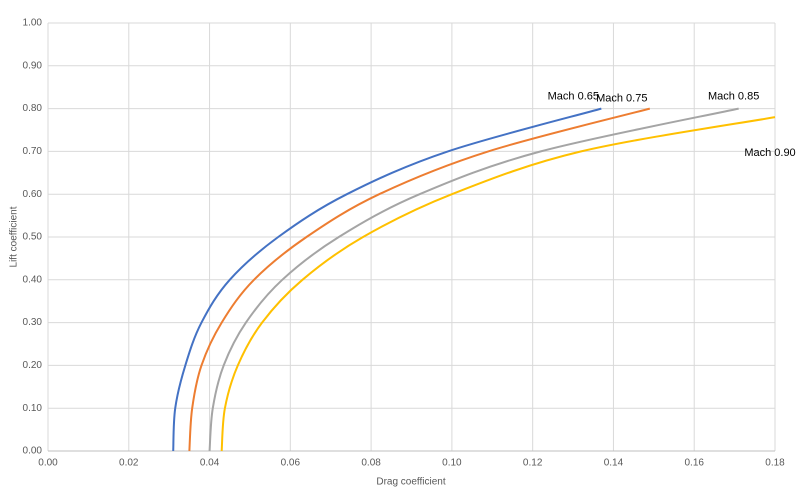  What do you see at coordinates (775, 463) in the screenshot?
I see `x-tick-label: 0.18` at bounding box center [775, 463].